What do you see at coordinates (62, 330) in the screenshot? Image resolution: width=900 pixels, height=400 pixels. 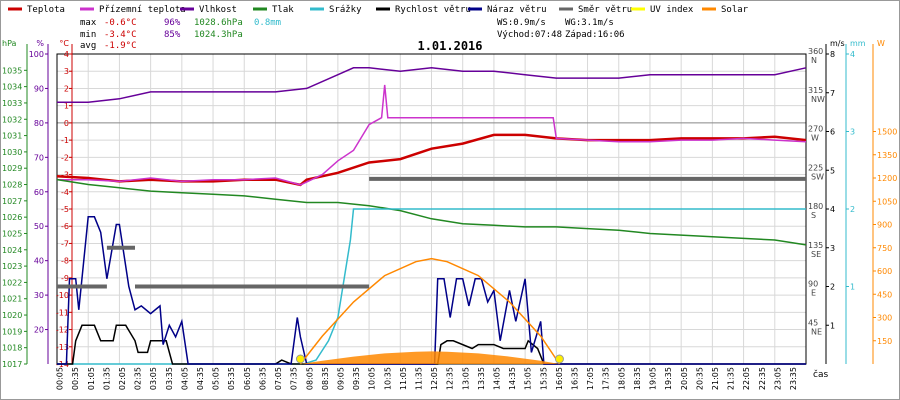 I see `tick-label: -12` at bounding box center [62, 330].